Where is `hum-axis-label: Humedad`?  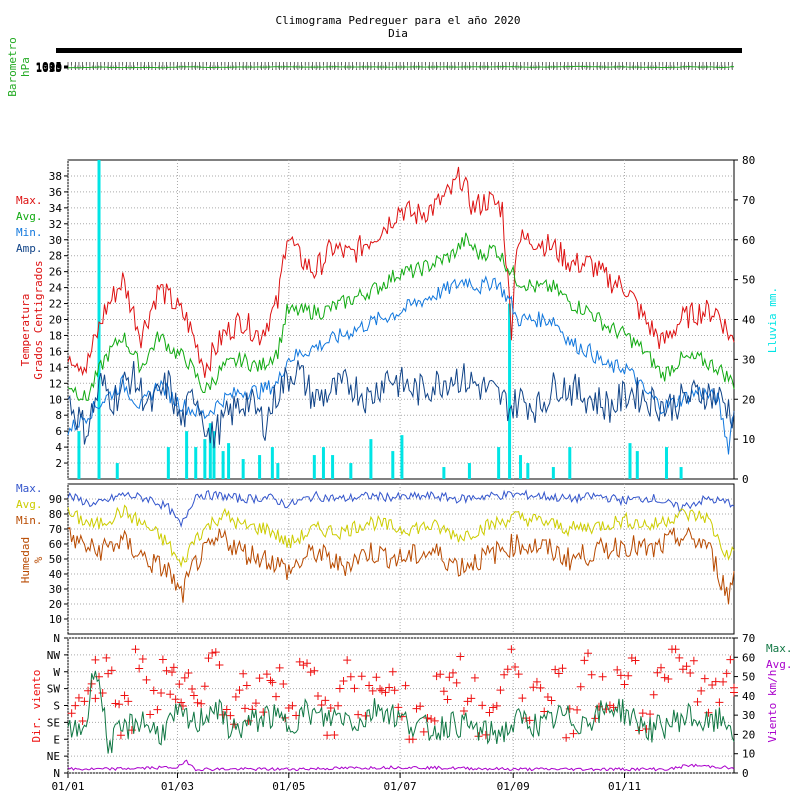 hum-axis-label: Humedad is located at coordinates (25, 560).